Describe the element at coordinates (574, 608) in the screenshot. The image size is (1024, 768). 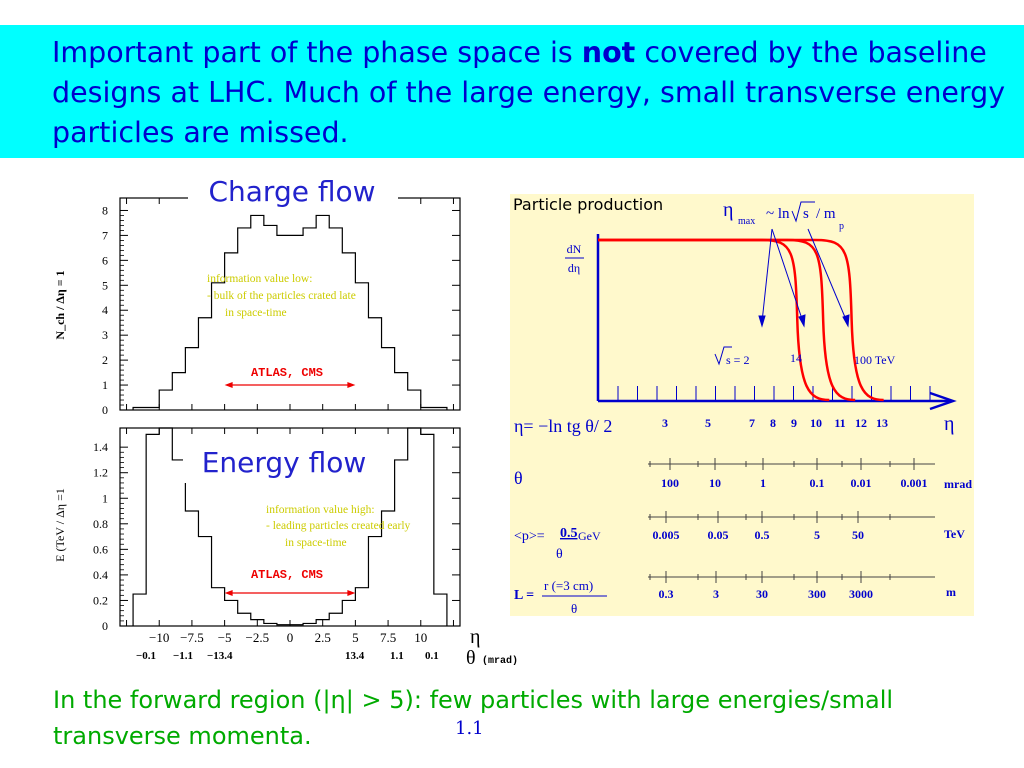
I see `l-row-den: θ` at that location.